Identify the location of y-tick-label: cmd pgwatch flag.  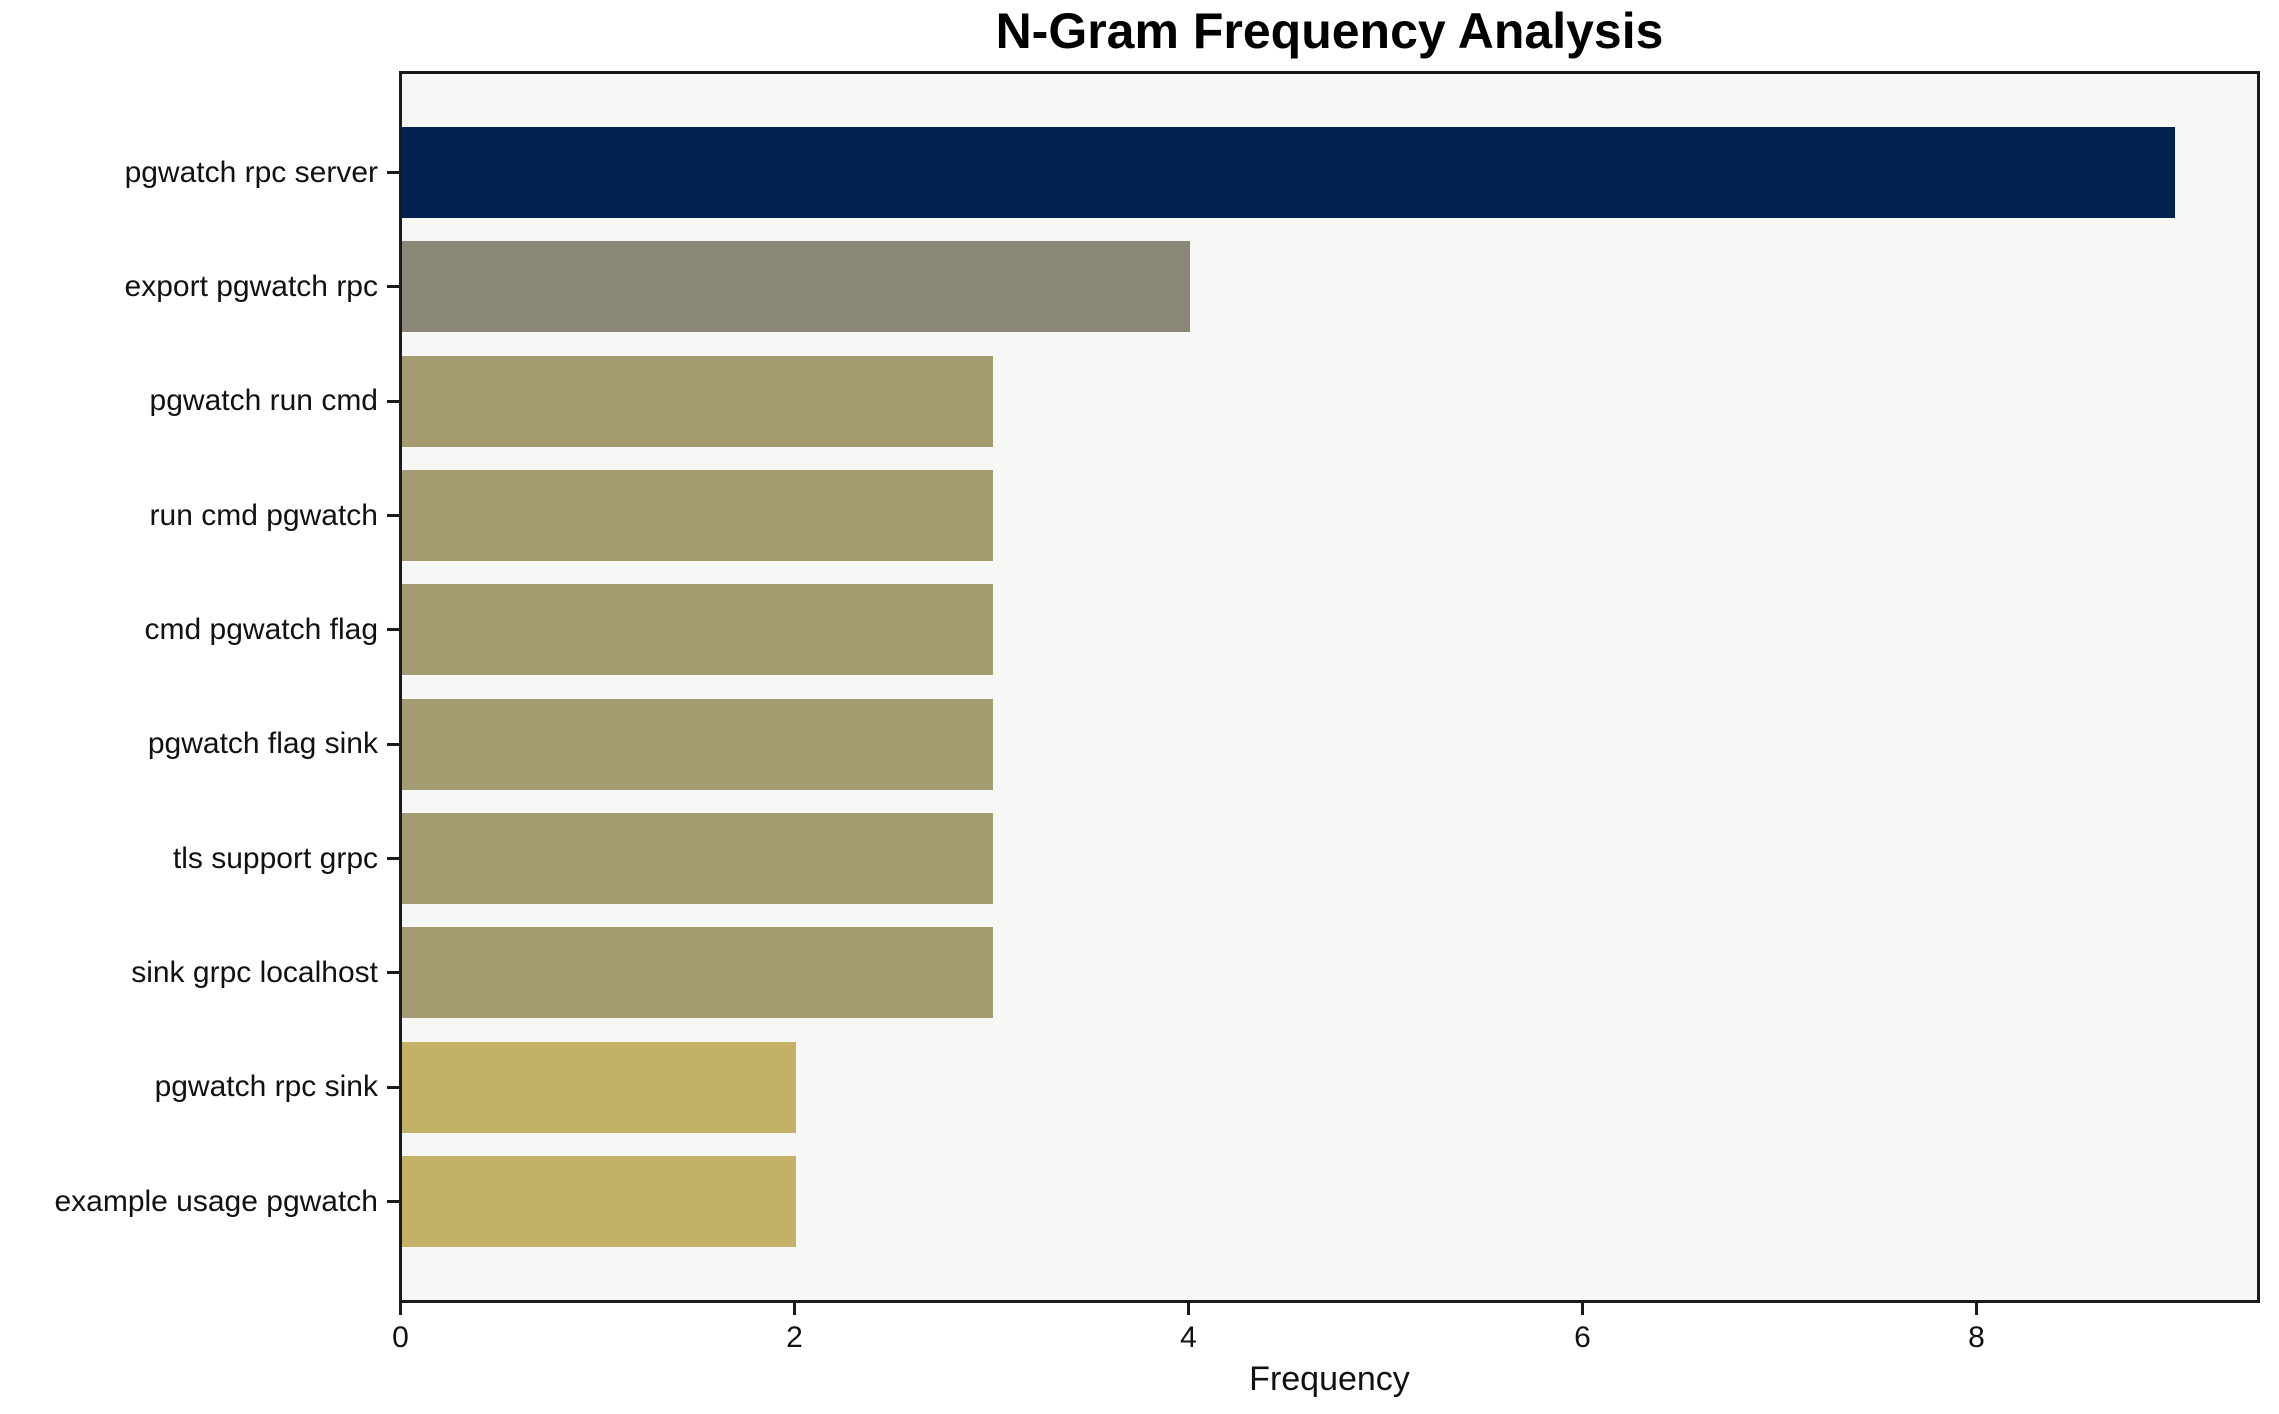
(261, 629).